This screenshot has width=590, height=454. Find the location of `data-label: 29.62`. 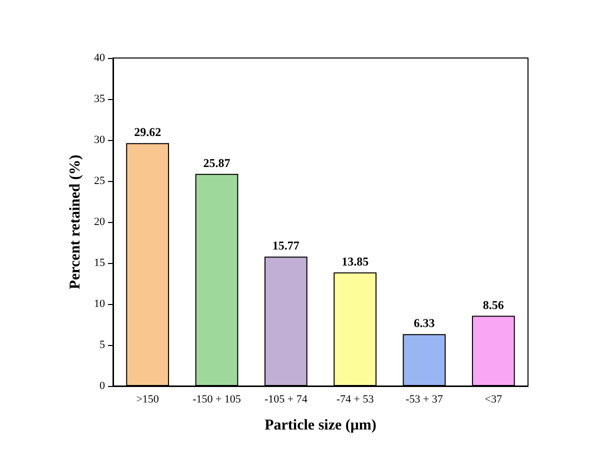

data-label: 29.62 is located at coordinates (148, 132).